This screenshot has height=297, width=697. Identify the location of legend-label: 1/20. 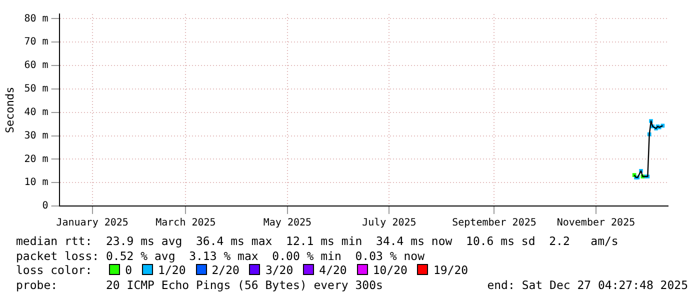
(172, 270).